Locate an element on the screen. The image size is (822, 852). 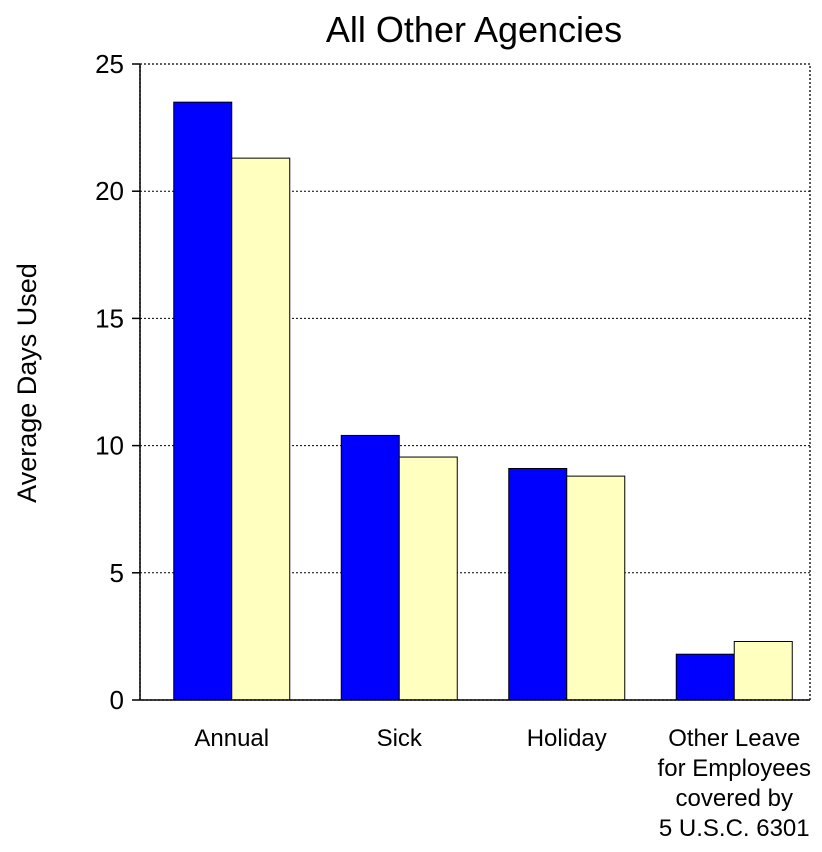
bar-series1-cat3 is located at coordinates (538, 584).